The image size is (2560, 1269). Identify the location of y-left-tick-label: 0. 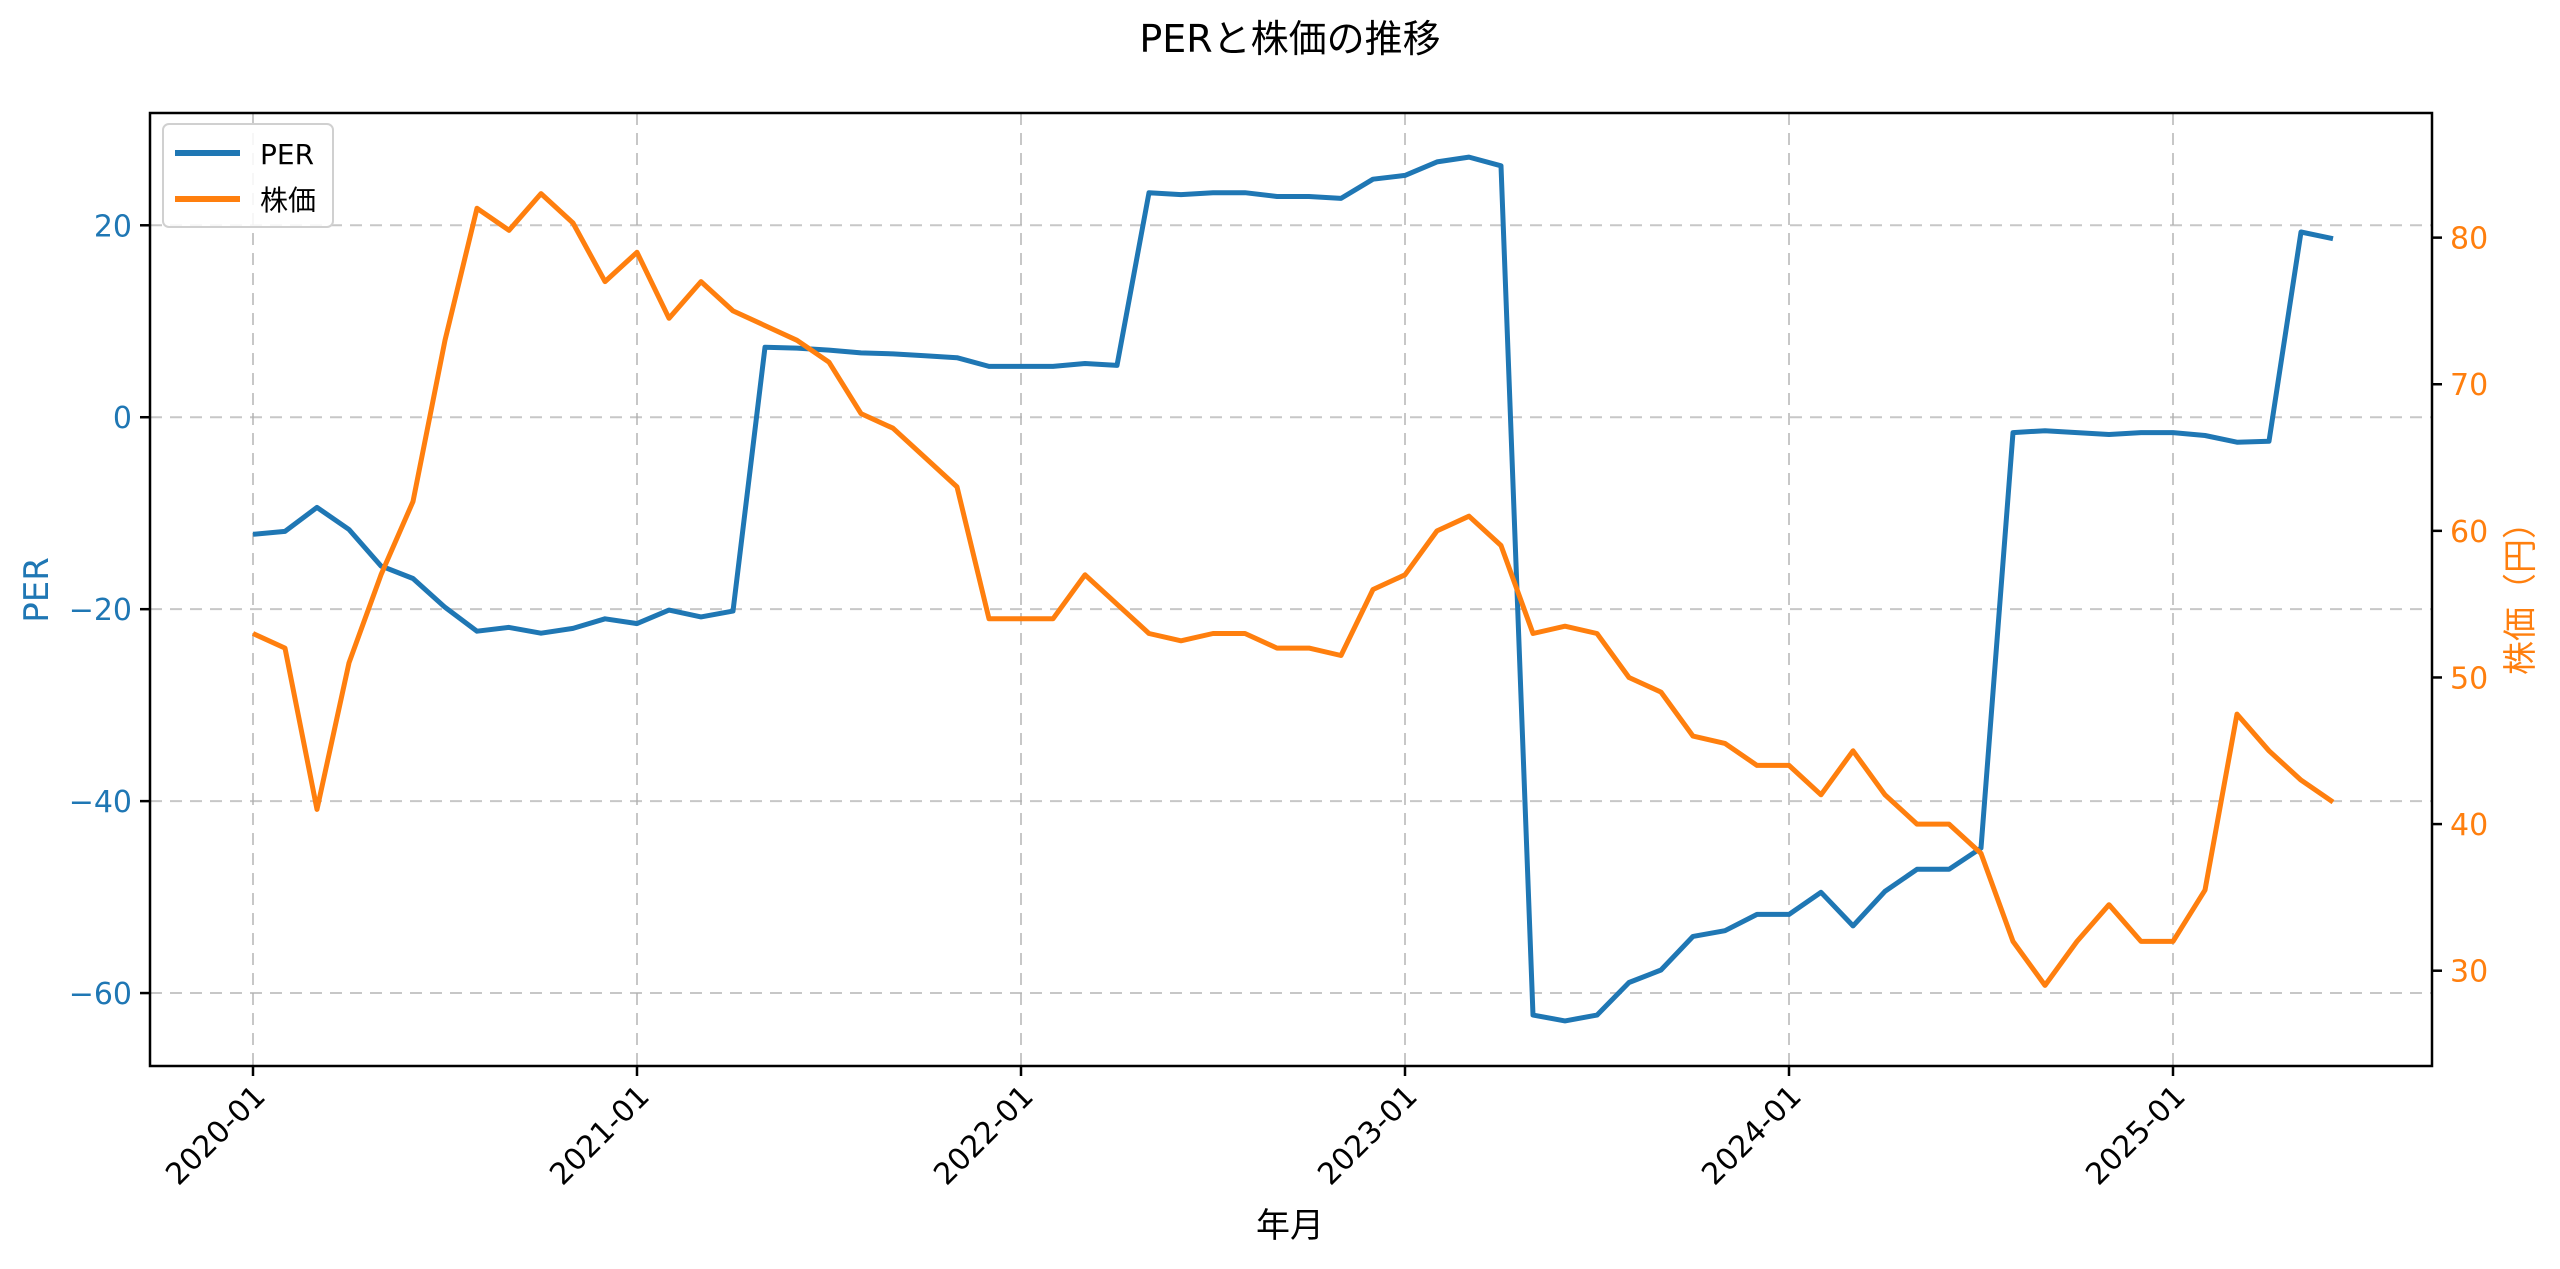
(122, 418).